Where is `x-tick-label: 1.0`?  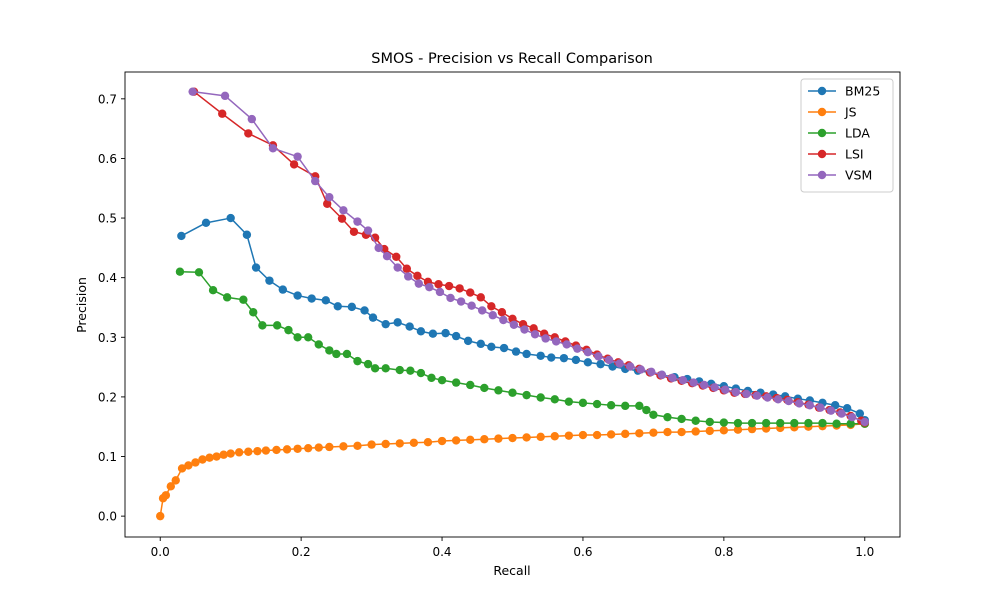 x-tick-label: 1.0 is located at coordinates (864, 552).